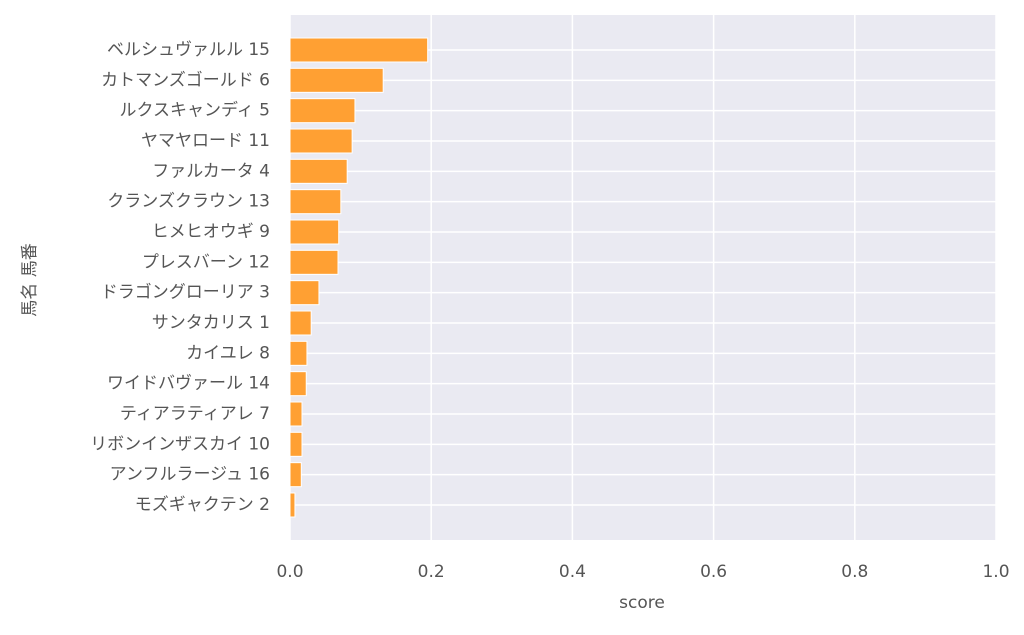 The image size is (1024, 635). Describe the element at coordinates (713, 572) in the screenshot. I see `x-tick-label: 0.6` at that location.